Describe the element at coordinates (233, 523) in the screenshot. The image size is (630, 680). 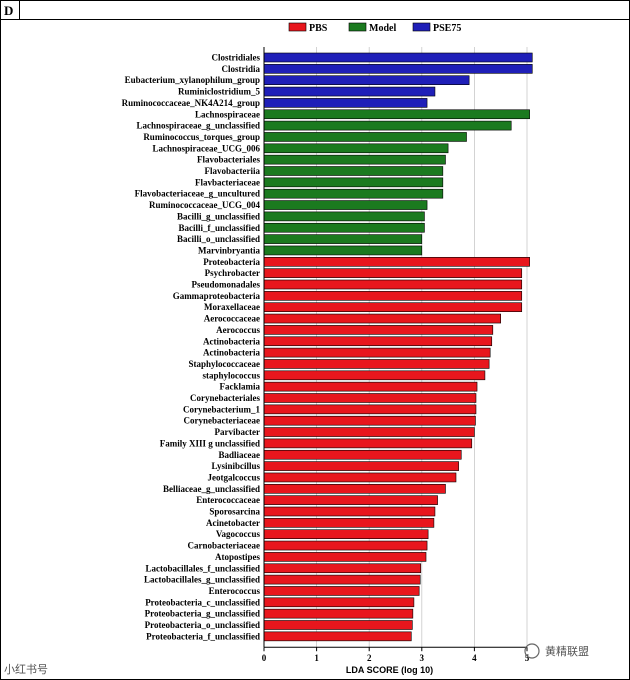
I see `category-label-acinetobacter-41: Acinetobacter` at that location.